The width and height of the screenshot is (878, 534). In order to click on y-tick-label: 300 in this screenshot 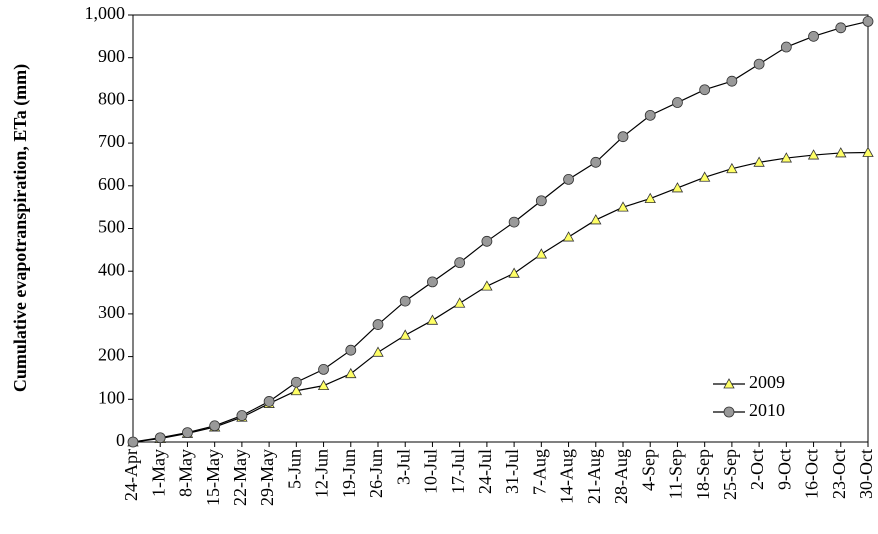, I will do `click(111, 312)`.